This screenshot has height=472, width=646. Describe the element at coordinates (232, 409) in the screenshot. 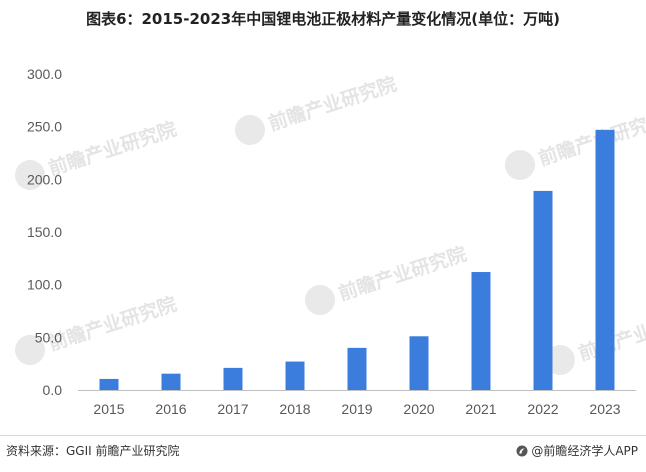

I see `x-tick-label: 2017` at that location.